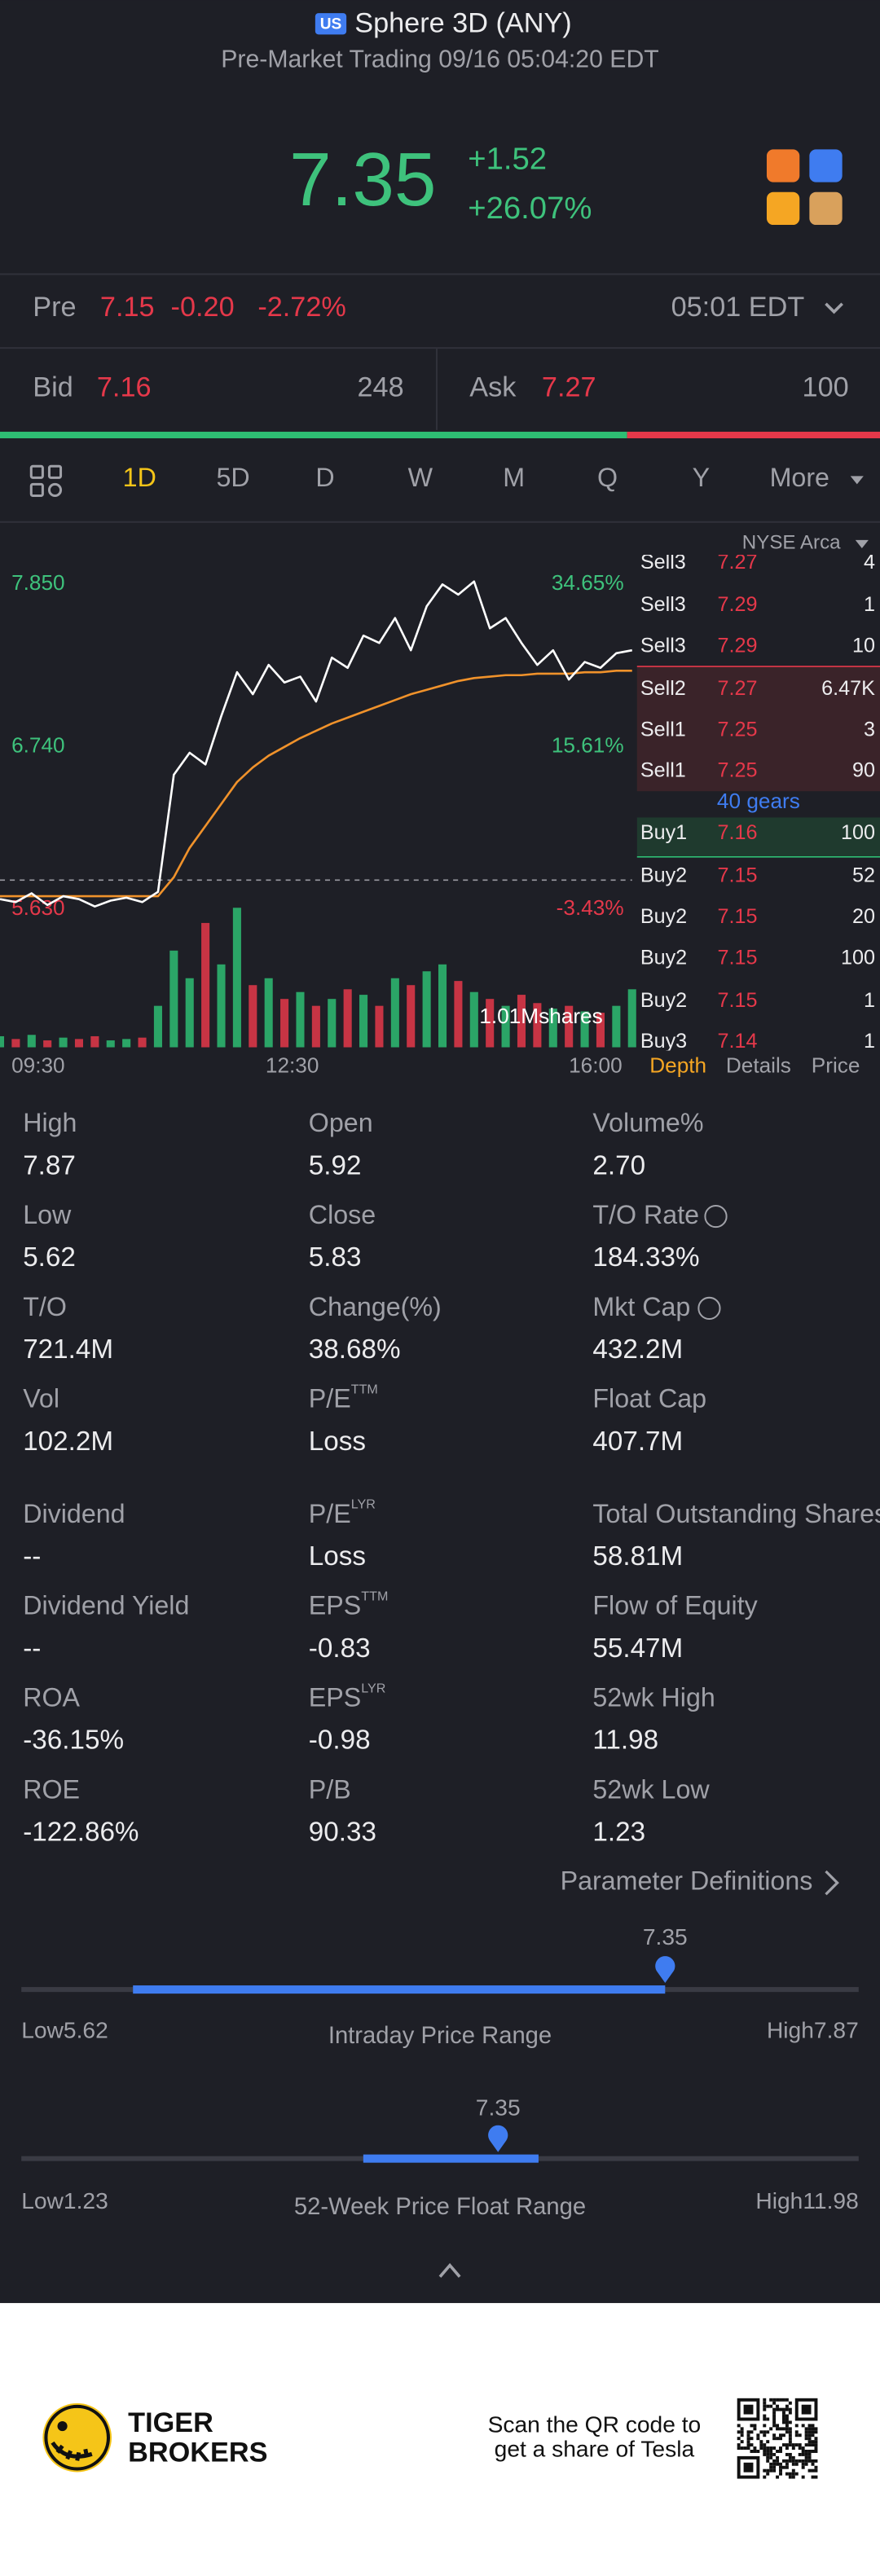 The image size is (880, 2576). I want to click on info-icon, so click(712, 1262).